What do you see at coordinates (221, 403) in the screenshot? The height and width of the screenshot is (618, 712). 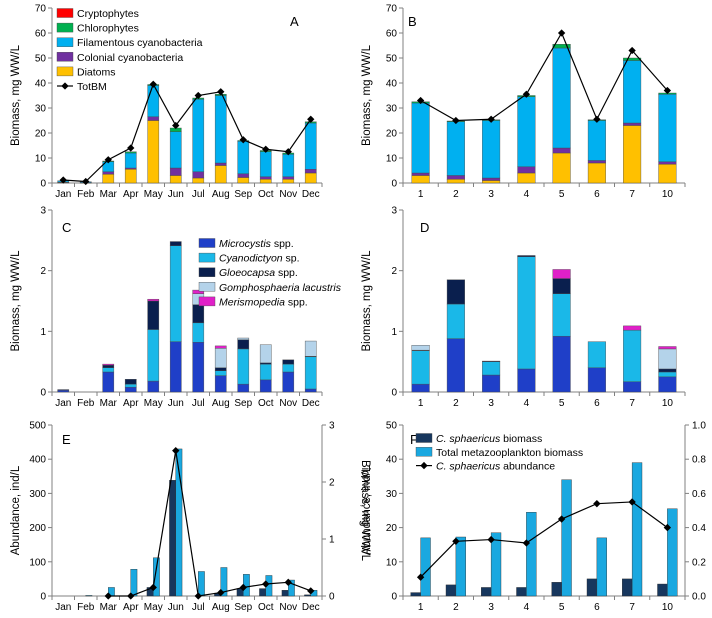 I see `x-tick-label: Aug` at bounding box center [221, 403].